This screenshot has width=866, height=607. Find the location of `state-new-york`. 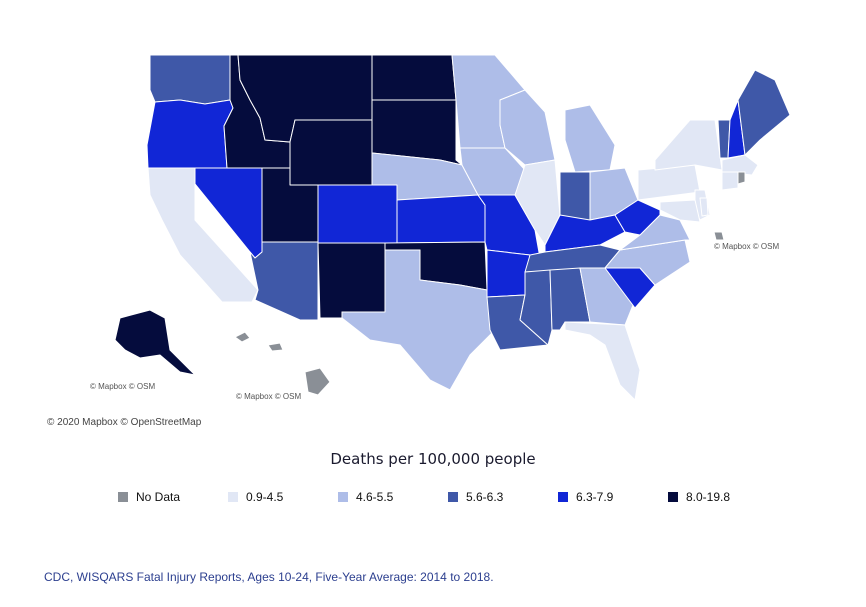

state-new-york is located at coordinates (688, 145).